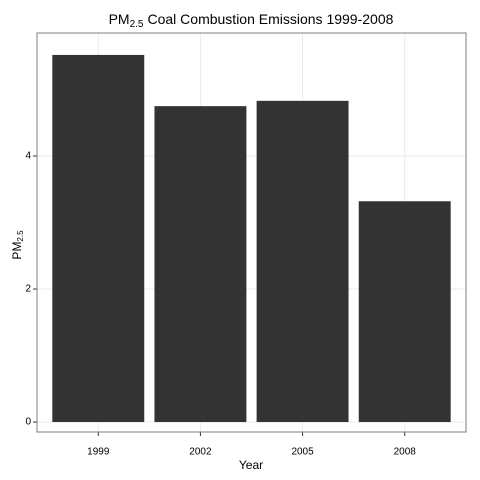 The height and width of the screenshot is (480, 480). I want to click on title-subscript: 2.5, so click(137, 24).